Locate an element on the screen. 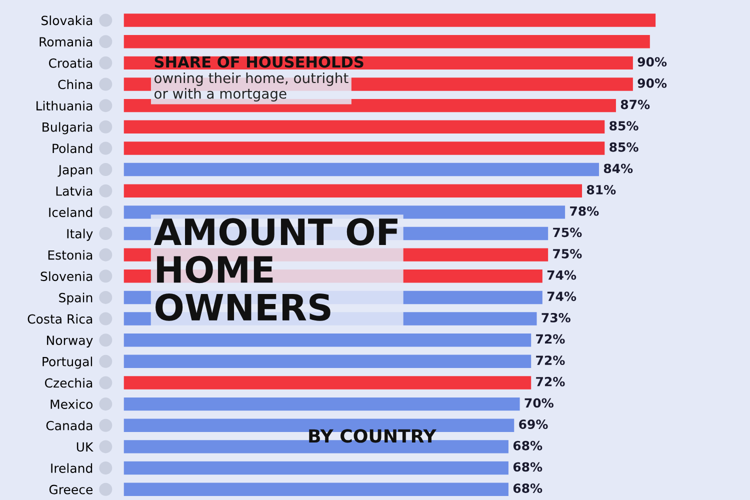 This screenshot has width=750, height=500. annotation: owning their home, outright or with a mortgage is located at coordinates (251, 87).